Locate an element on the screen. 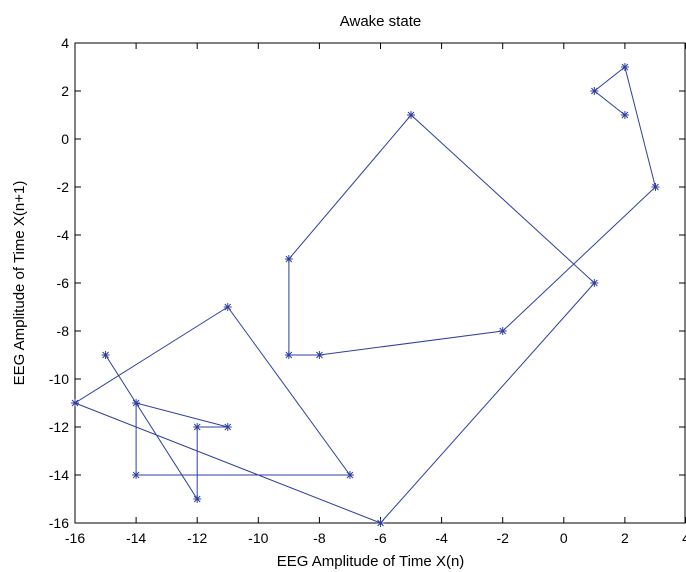 The height and width of the screenshot is (572, 686). chart-title: Awake state is located at coordinates (380, 21).